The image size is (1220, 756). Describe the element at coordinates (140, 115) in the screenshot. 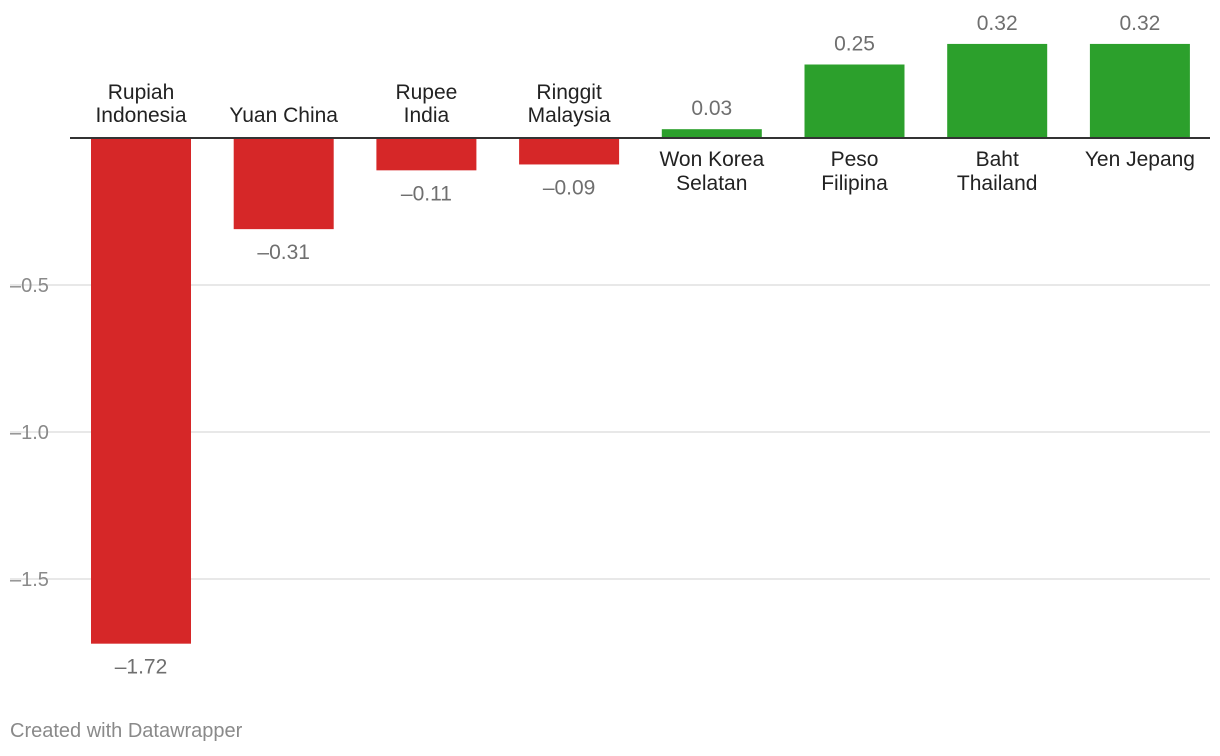

I see `category-label: Indonesia` at that location.